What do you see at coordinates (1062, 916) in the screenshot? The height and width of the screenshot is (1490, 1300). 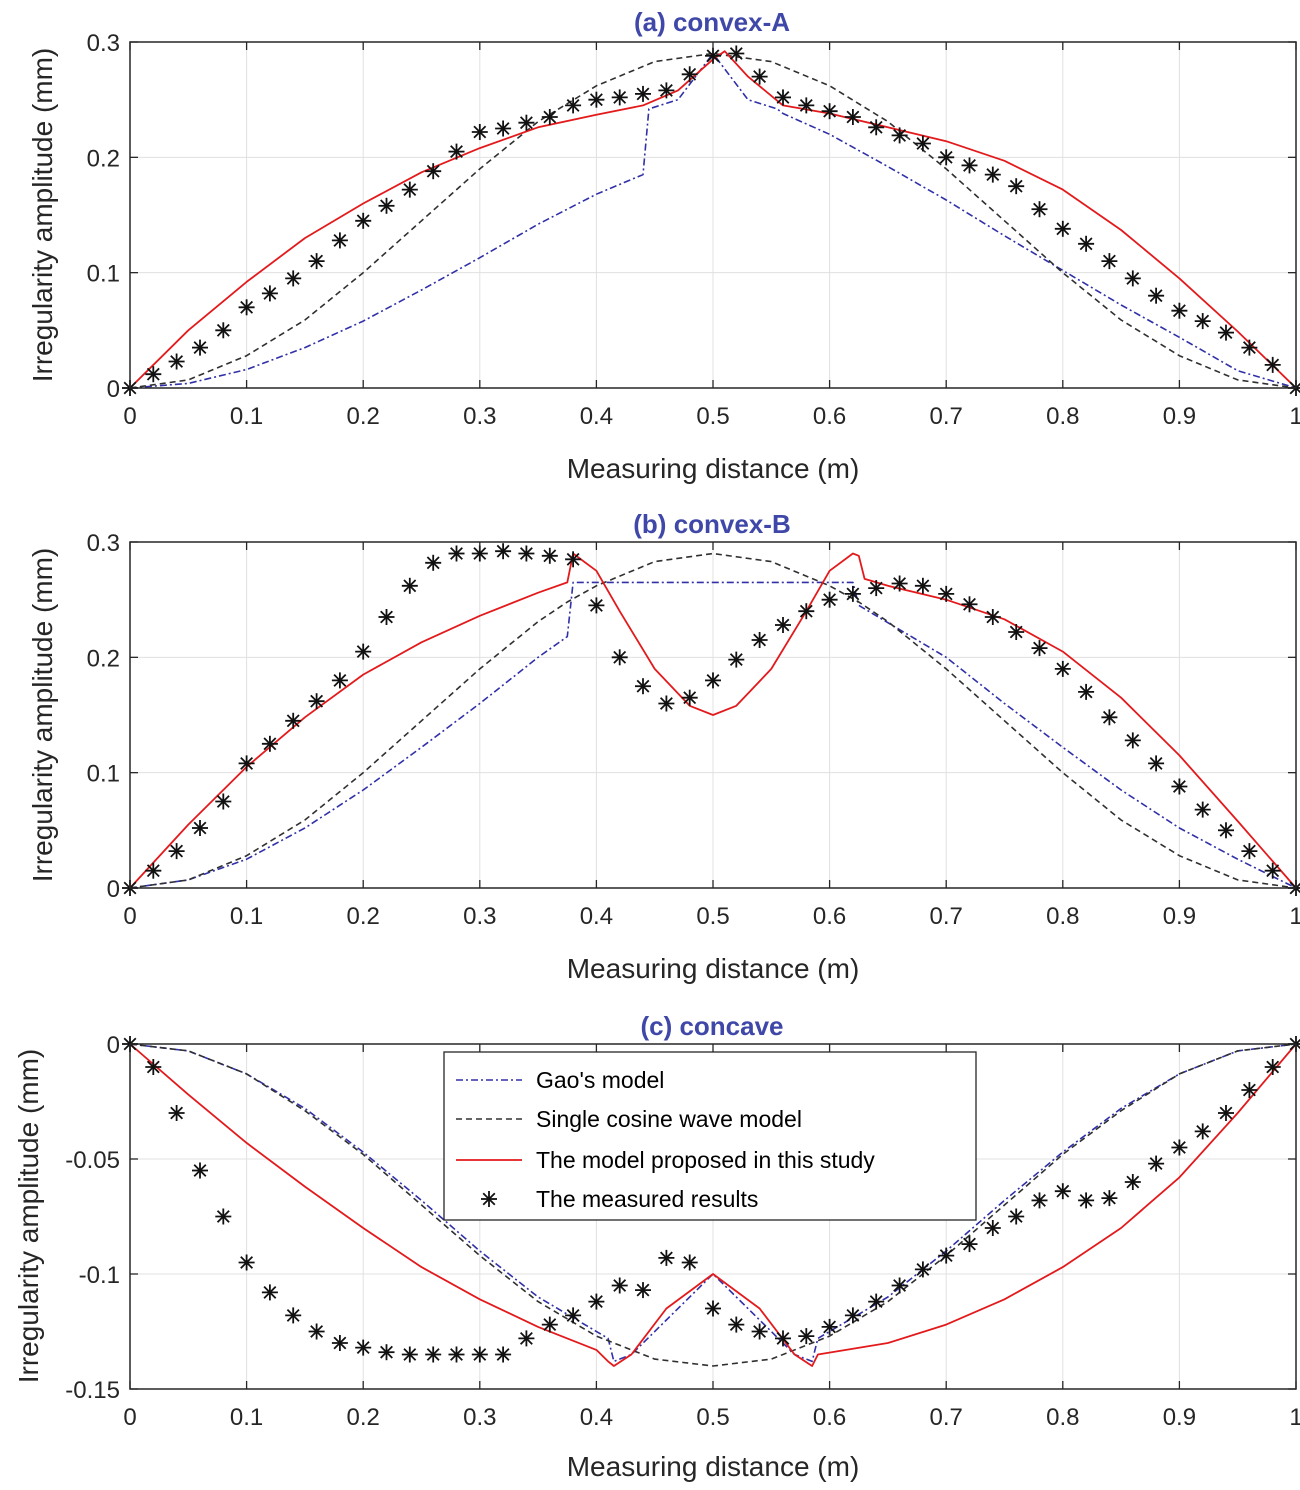 I see `x-tick-label: 0.8` at bounding box center [1062, 916].